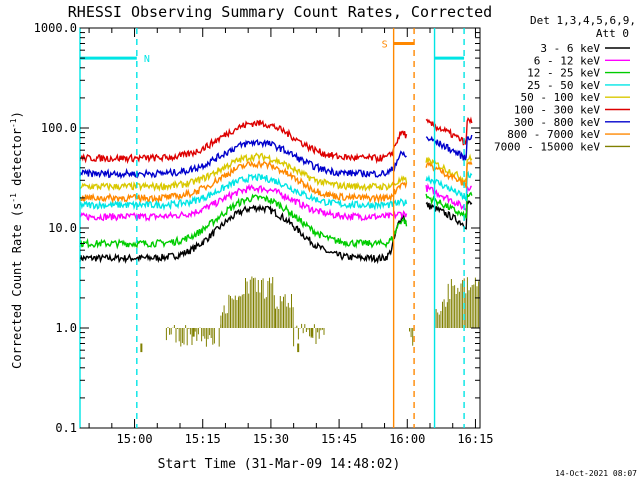 The height and width of the screenshot is (480, 640). What do you see at coordinates (279, 464) in the screenshot?
I see `x-axis-label: Start Time (31-Mar-09 14:48:02)` at bounding box center [279, 464].